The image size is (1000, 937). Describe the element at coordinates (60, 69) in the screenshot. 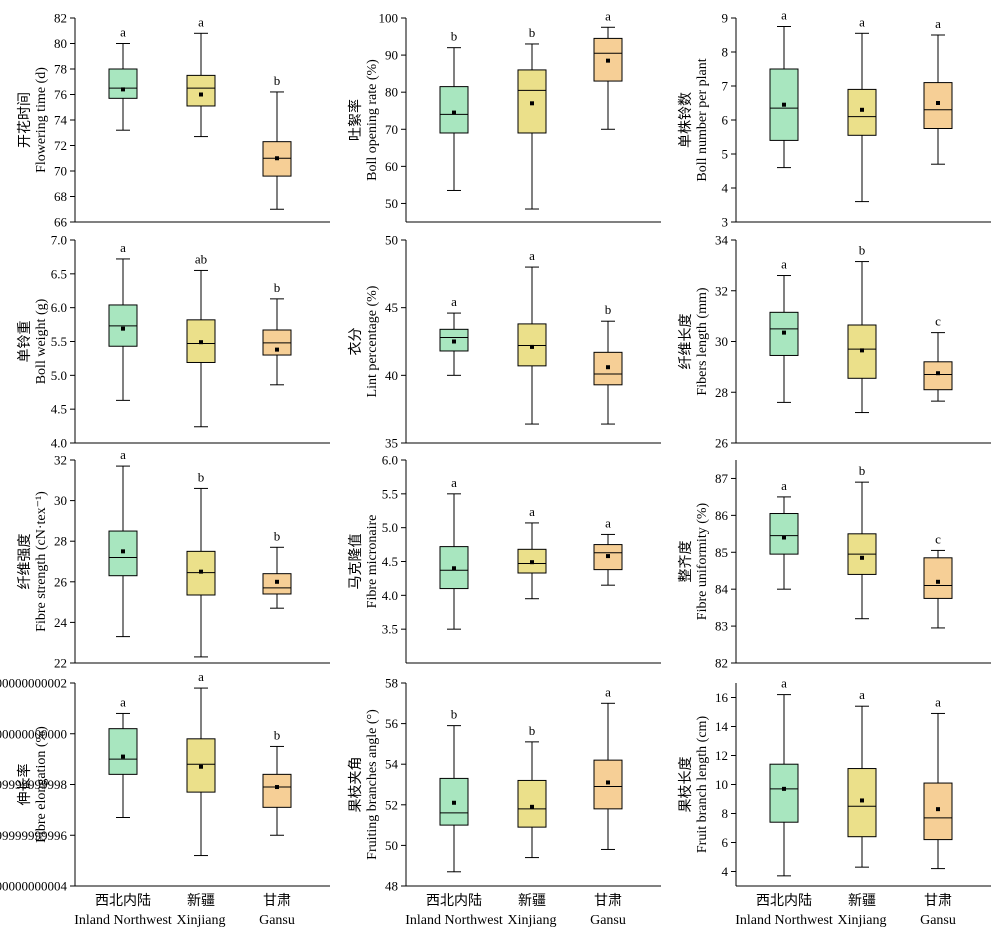

I see `y-tick-label: 78` at that location.